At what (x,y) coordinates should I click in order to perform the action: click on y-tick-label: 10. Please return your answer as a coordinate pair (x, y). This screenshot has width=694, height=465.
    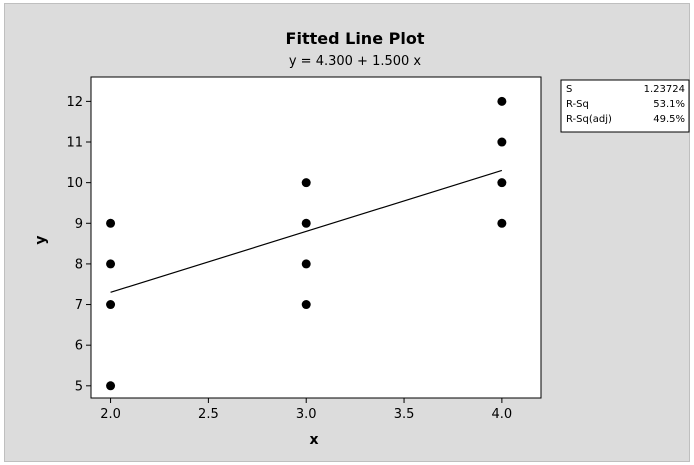
    Looking at the image, I should click on (74, 183).